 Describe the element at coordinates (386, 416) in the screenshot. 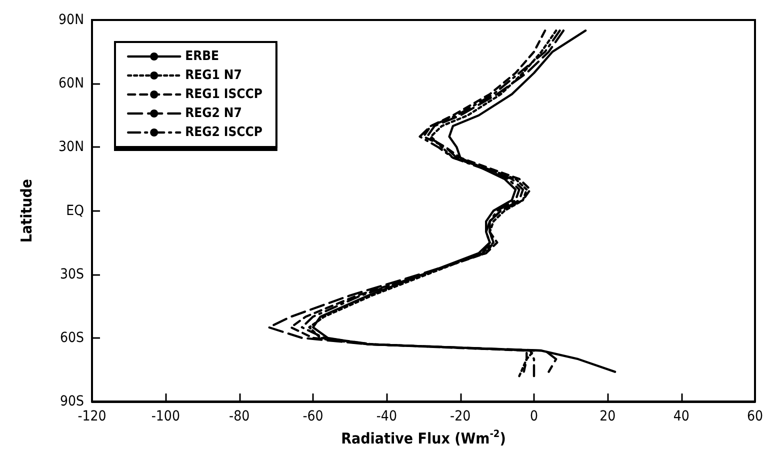

I see `x-tick-label: -40` at that location.